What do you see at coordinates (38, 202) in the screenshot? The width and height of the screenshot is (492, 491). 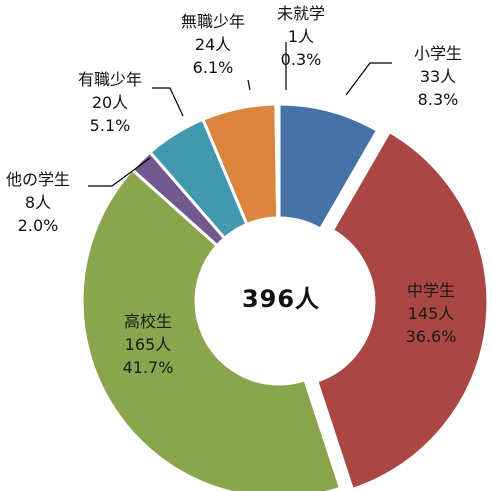 I see `label-other-students-count-label: 8人` at bounding box center [38, 202].